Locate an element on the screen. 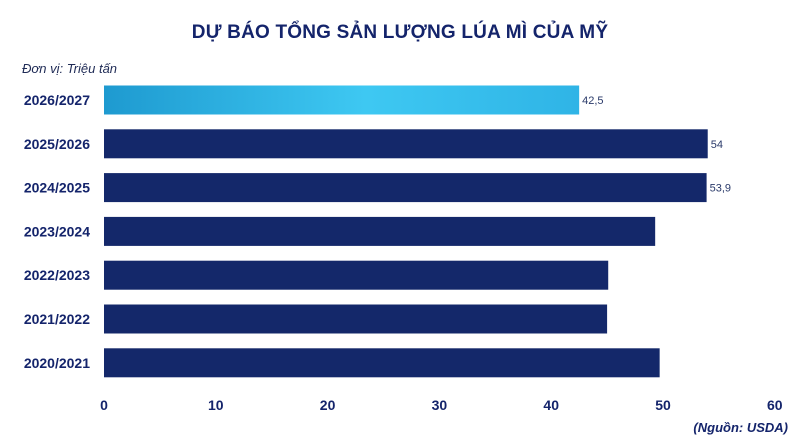 The image size is (800, 447). bar-2022-2023 is located at coordinates (356, 275).